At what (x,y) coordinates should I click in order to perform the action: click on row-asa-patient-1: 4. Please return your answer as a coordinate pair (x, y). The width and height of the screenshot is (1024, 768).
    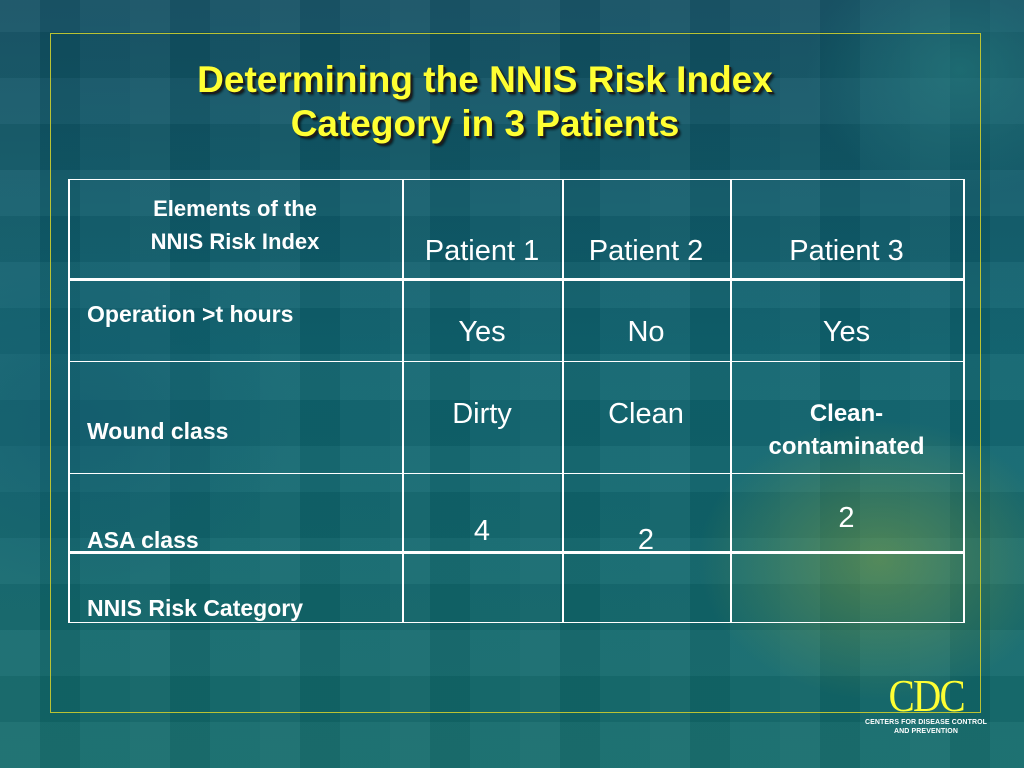
    Looking at the image, I should click on (482, 531).